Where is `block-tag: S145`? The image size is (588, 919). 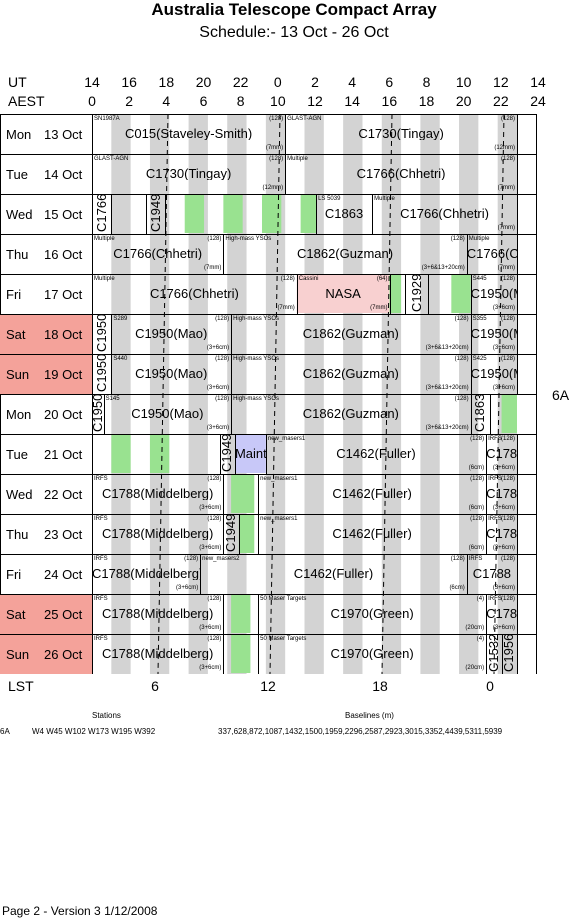 block-tag: S145 is located at coordinates (112, 399).